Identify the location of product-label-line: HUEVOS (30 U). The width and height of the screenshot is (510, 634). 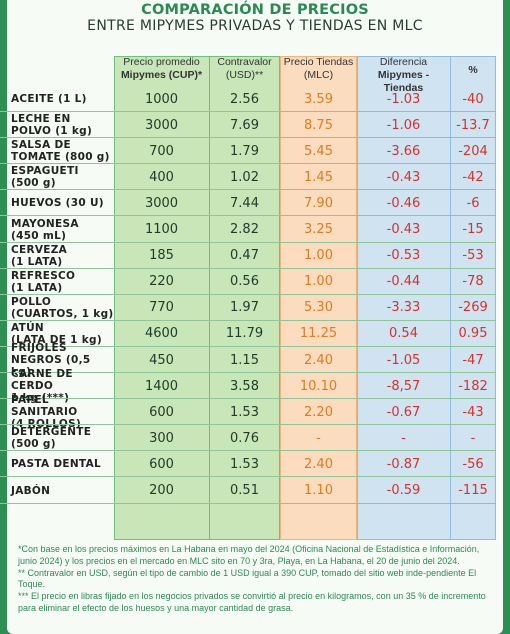
(57, 203).